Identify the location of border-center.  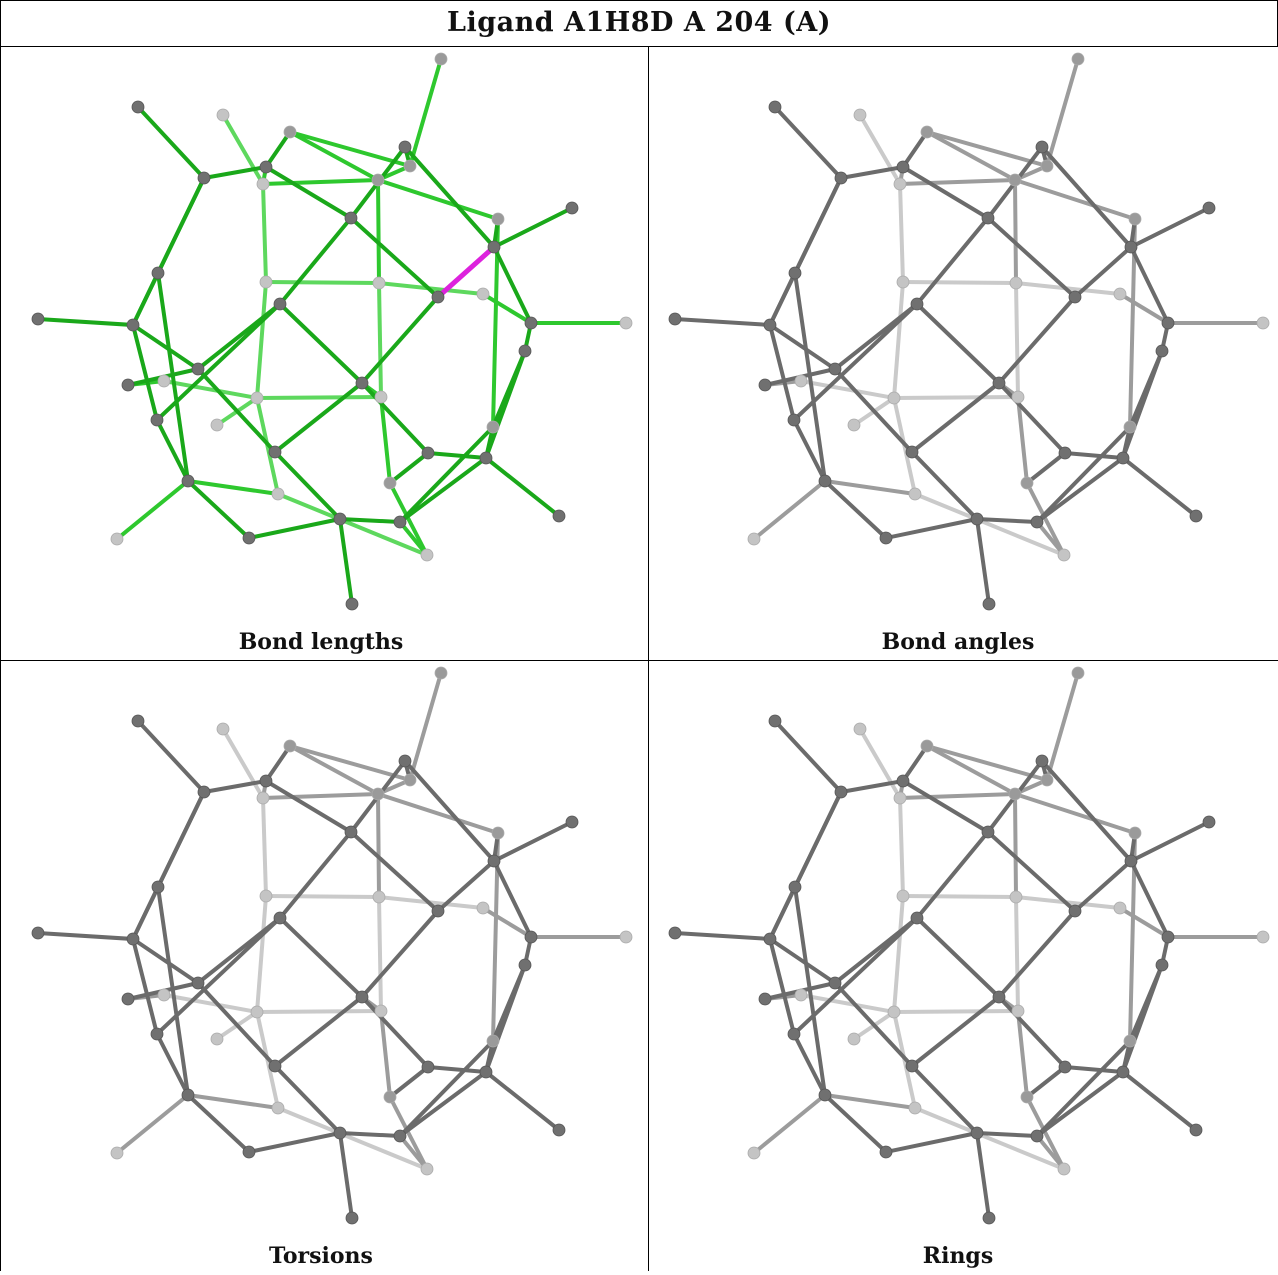
(648, 658).